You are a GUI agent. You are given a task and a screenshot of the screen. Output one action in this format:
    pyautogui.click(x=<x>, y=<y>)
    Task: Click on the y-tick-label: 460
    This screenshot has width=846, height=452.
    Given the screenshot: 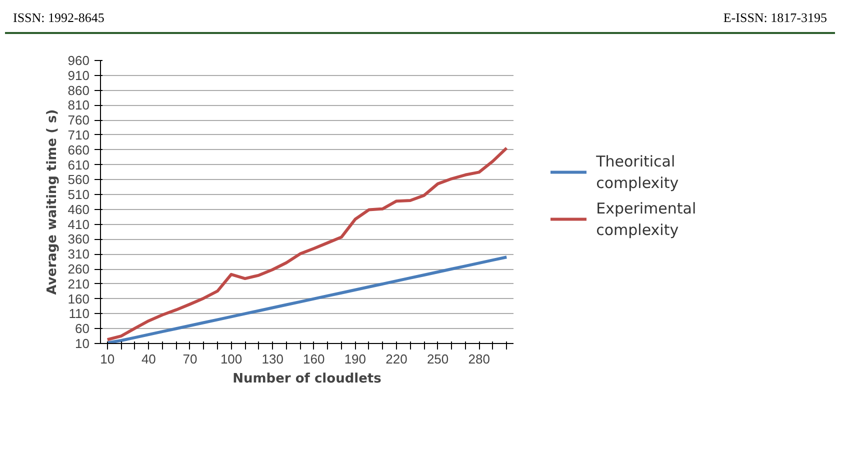 What is the action you would take?
    pyautogui.click(x=79, y=209)
    